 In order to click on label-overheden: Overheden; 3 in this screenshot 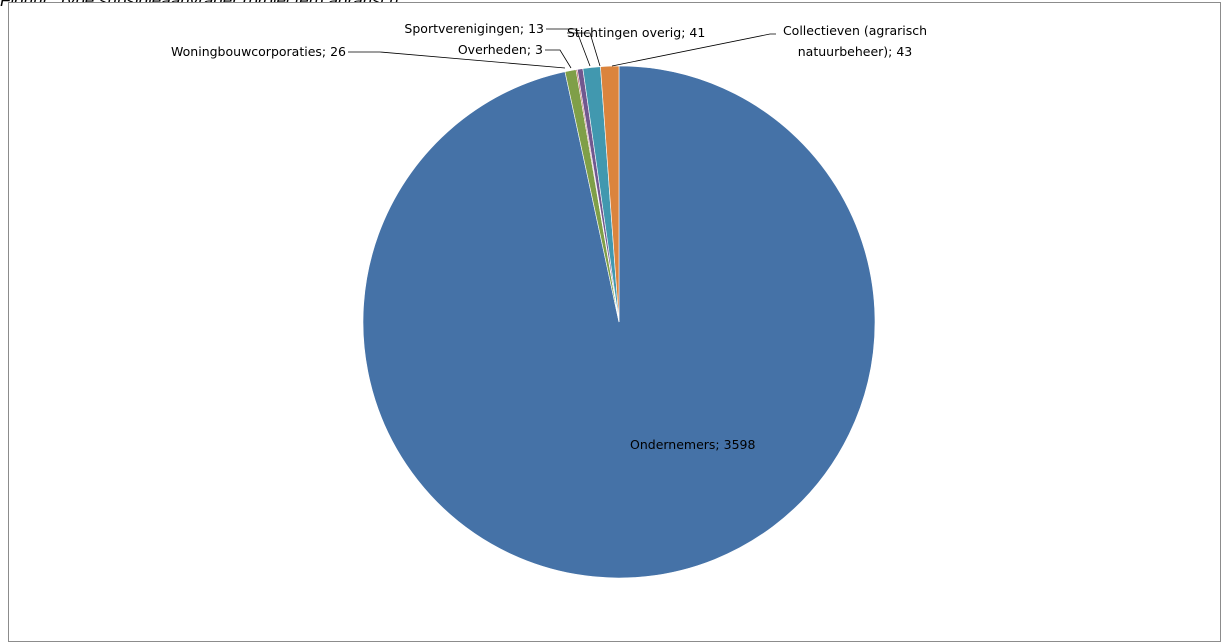, I will do `click(500, 49)`.